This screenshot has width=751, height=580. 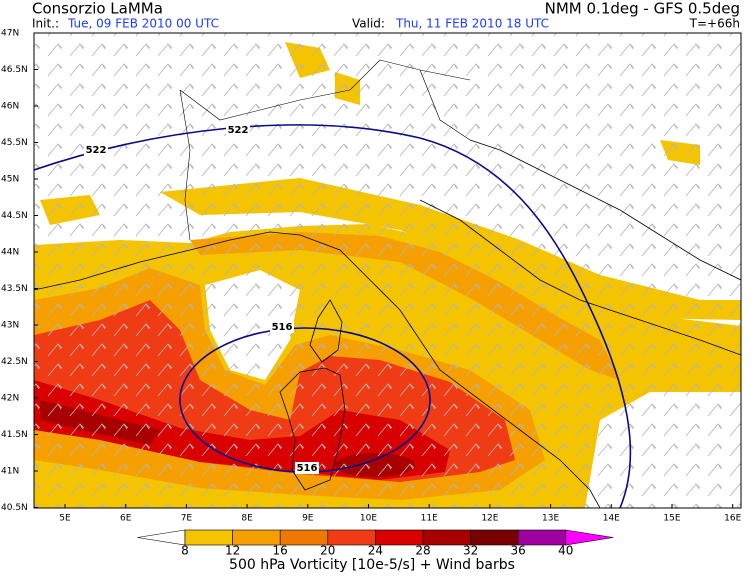 I want to click on lat-label: 43.5N, so click(x=14, y=289).